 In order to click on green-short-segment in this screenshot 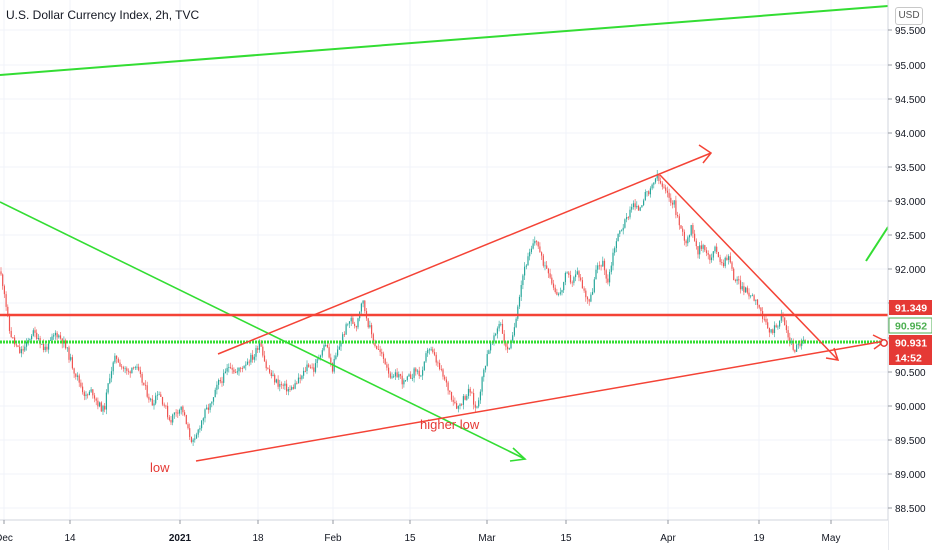, I will do `click(877, 244)`.